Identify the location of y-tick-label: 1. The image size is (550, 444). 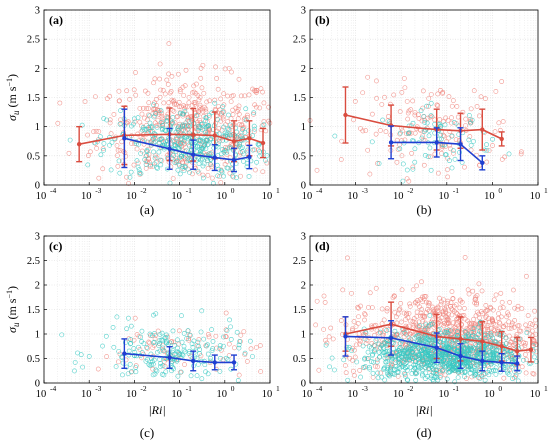
(303, 335).